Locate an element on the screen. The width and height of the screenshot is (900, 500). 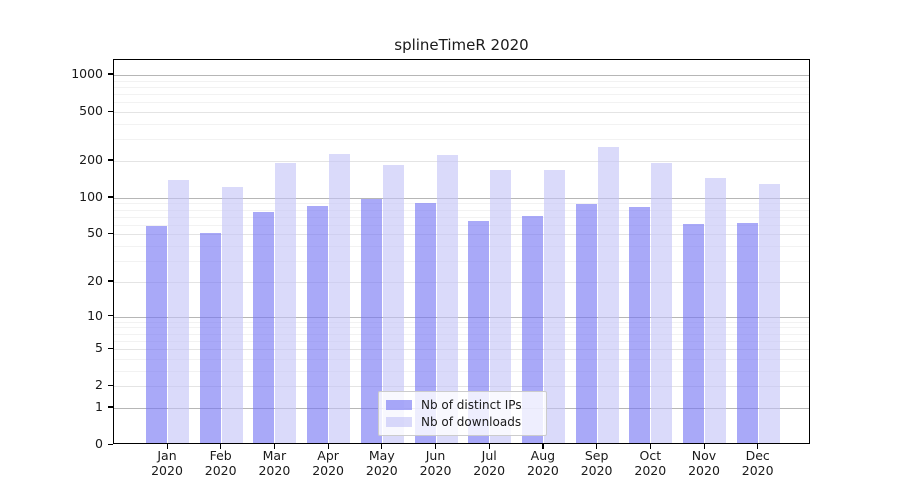
x-tick-label: Sep 2020 is located at coordinates (597, 463).